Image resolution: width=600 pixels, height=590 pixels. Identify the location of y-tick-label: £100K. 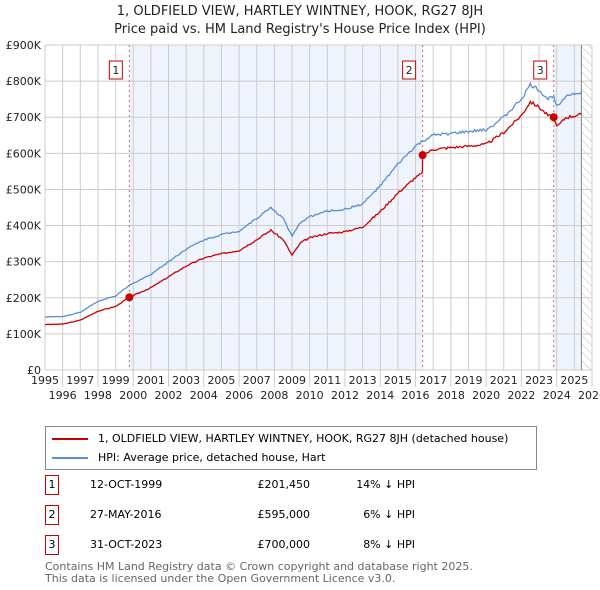
(24, 334).